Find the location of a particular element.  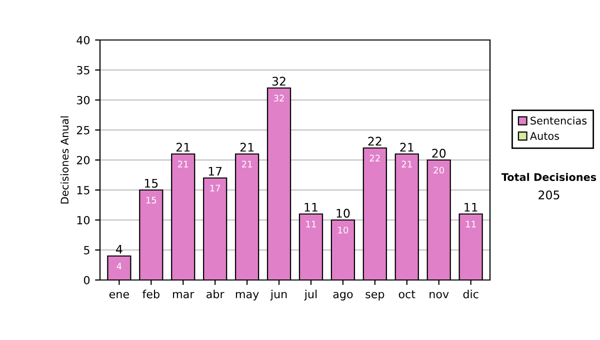

total-label: 10 is located at coordinates (343, 213).